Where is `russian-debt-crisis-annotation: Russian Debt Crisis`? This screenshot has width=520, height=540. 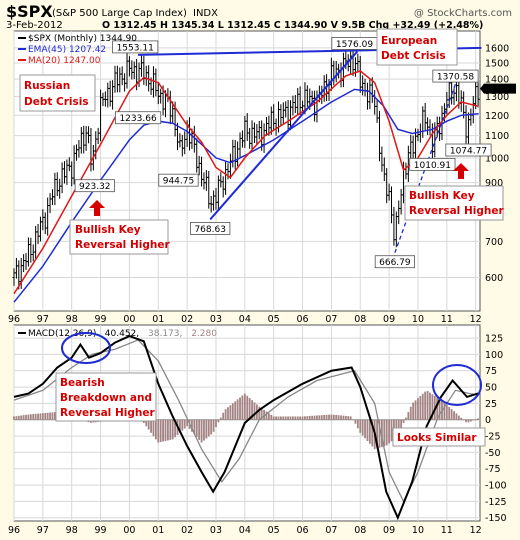 russian-debt-crisis-annotation: Russian Debt Crisis is located at coordinates (57, 93).